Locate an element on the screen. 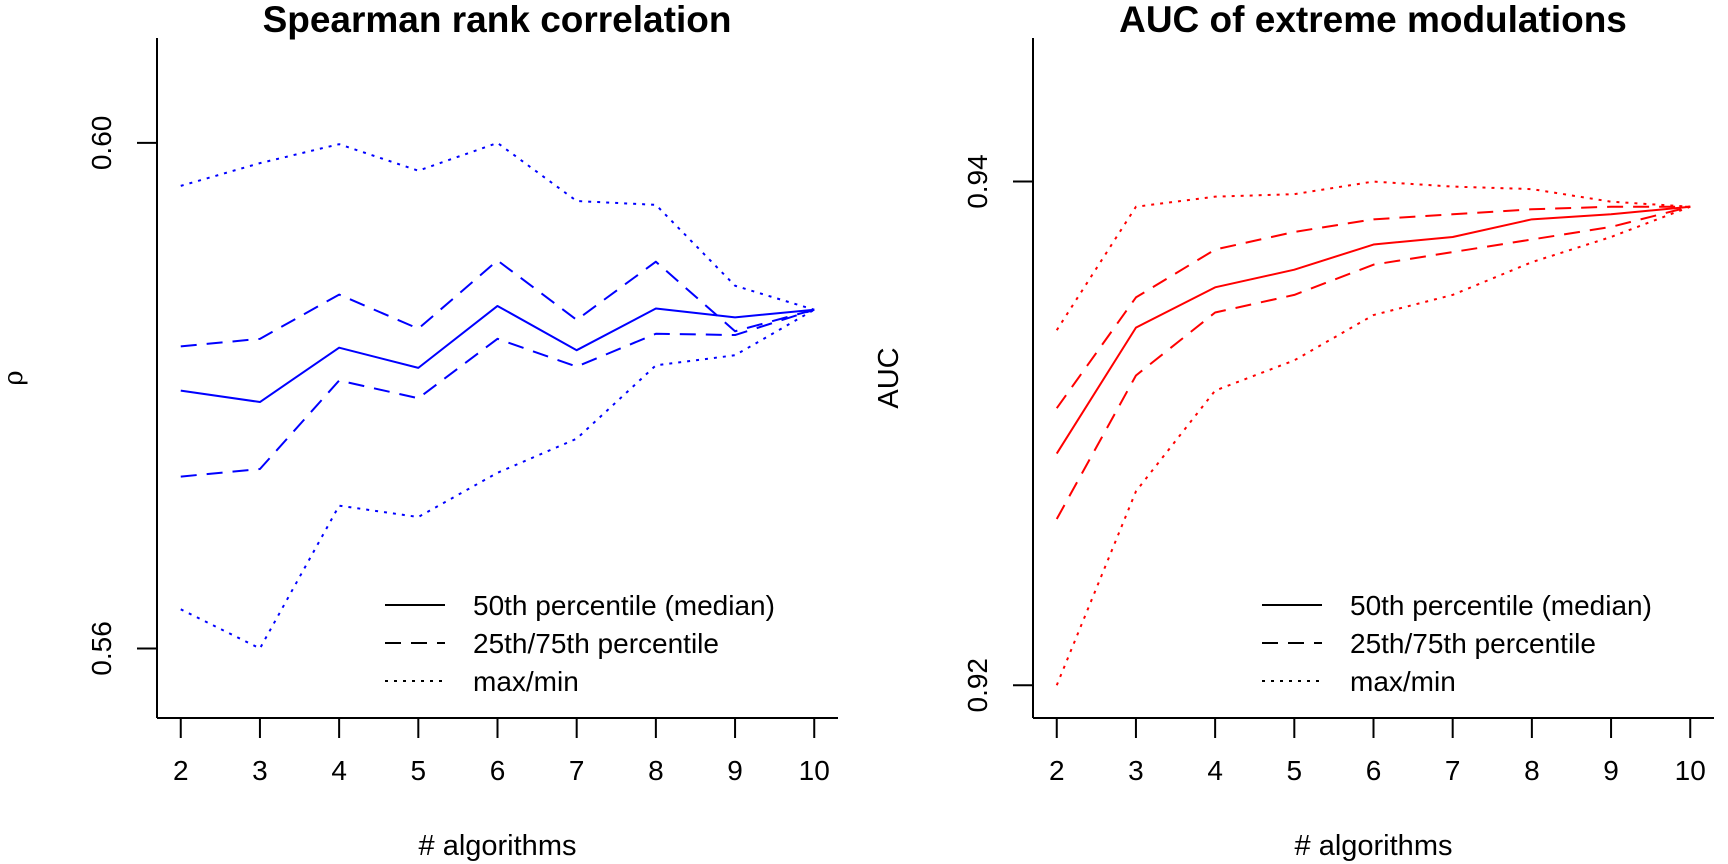 Image resolution: width=1728 pixels, height=864 pixels. y-axis-label: ρ is located at coordinates (14, 377).